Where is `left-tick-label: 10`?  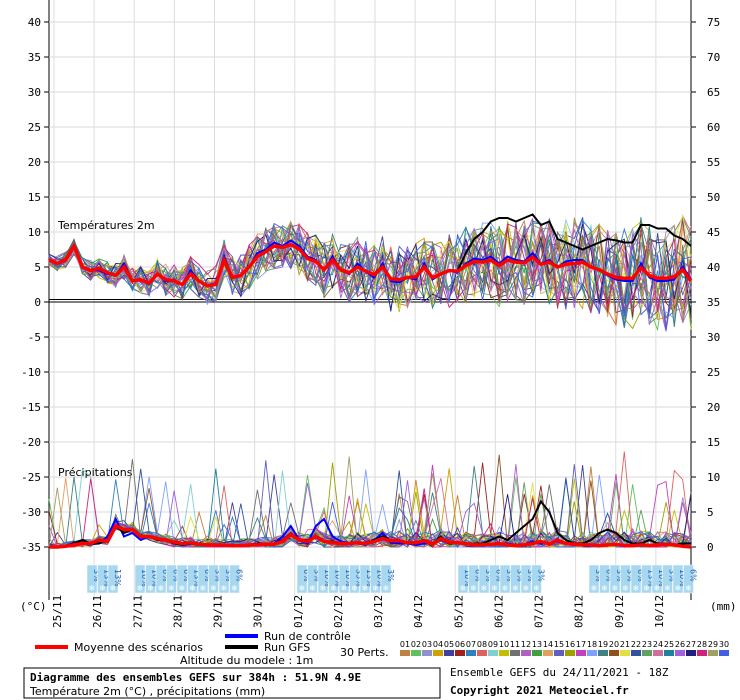 left-tick-label: 10 is located at coordinates (34, 232).